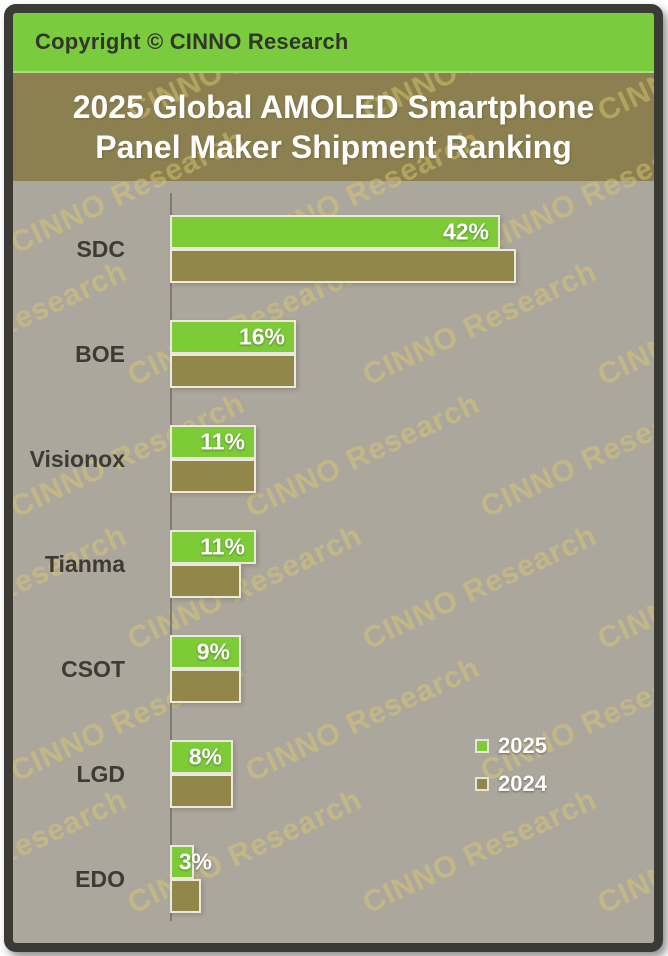 The width and height of the screenshot is (668, 956). I want to click on legend-item-2025: 2025, so click(511, 746).